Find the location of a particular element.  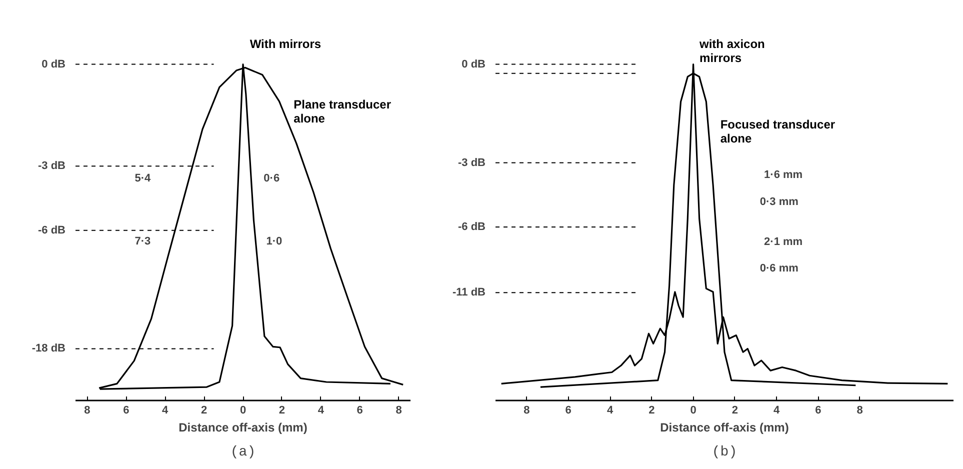

ref-line-label: -11 dB is located at coordinates (469, 292).